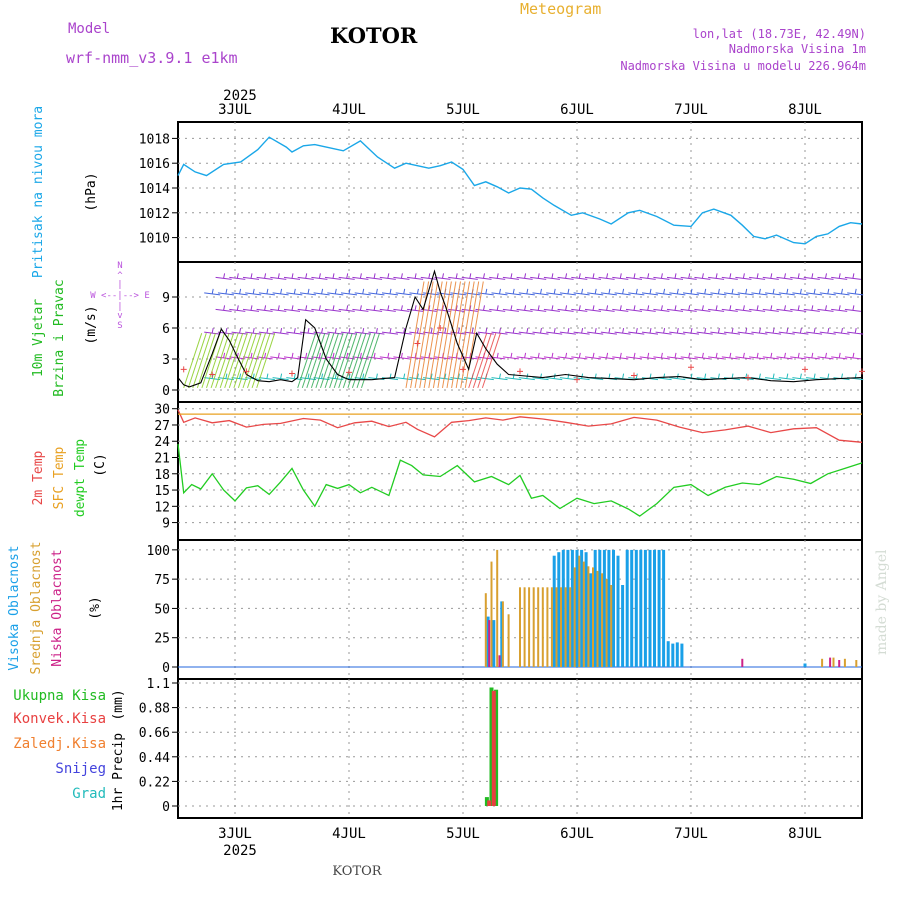 The width and height of the screenshot is (900, 900). Describe the element at coordinates (120, 276) in the screenshot. I see `direction-key-up: ^` at that location.